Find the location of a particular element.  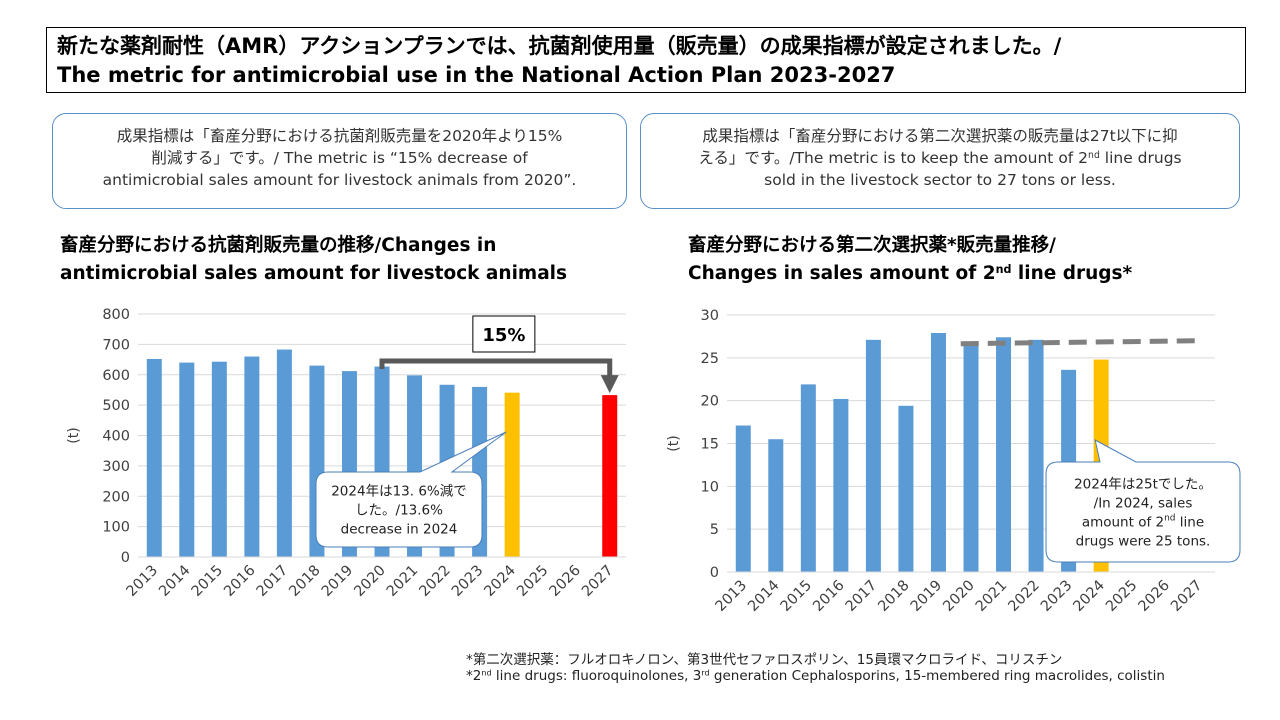

chart-title-right-line2-a: Changes in sales amount of 2 is located at coordinates (842, 273).